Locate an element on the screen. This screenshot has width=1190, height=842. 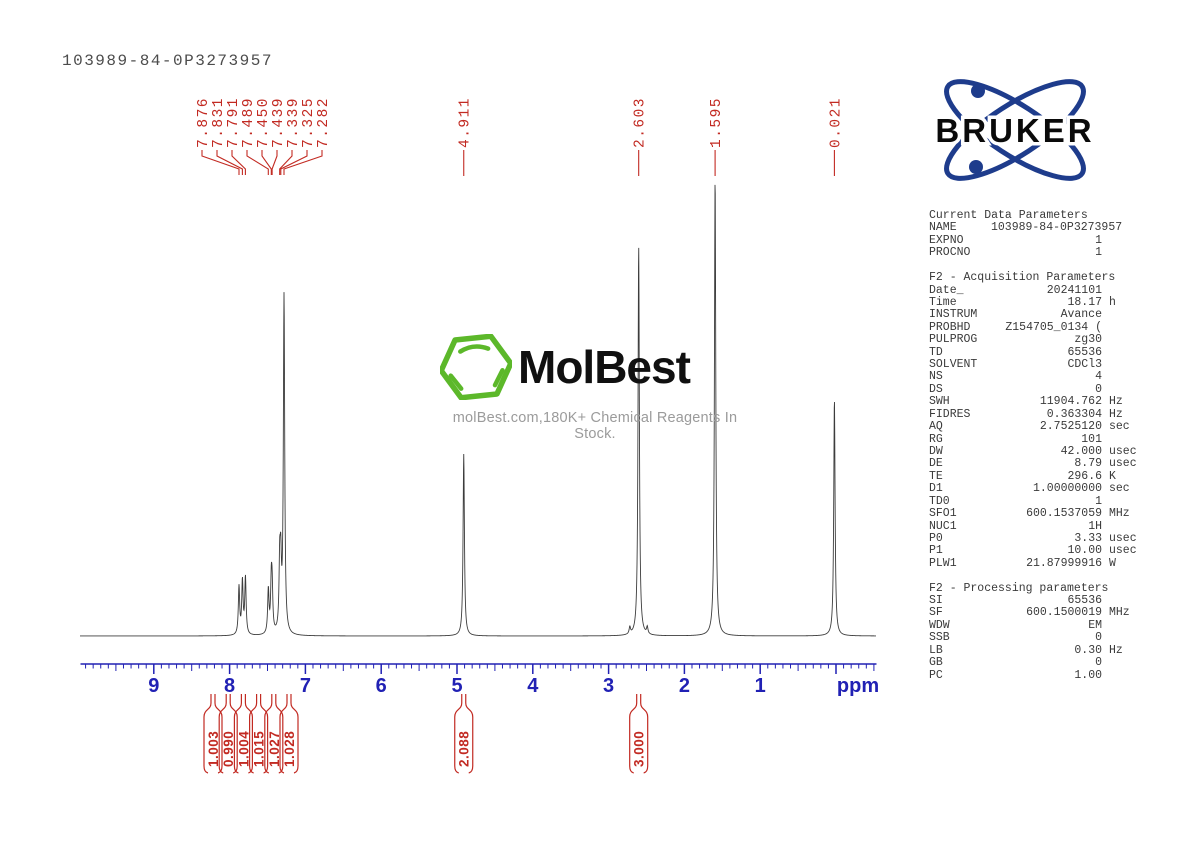
peak-label: 7.282 is located at coordinates (324, 122).